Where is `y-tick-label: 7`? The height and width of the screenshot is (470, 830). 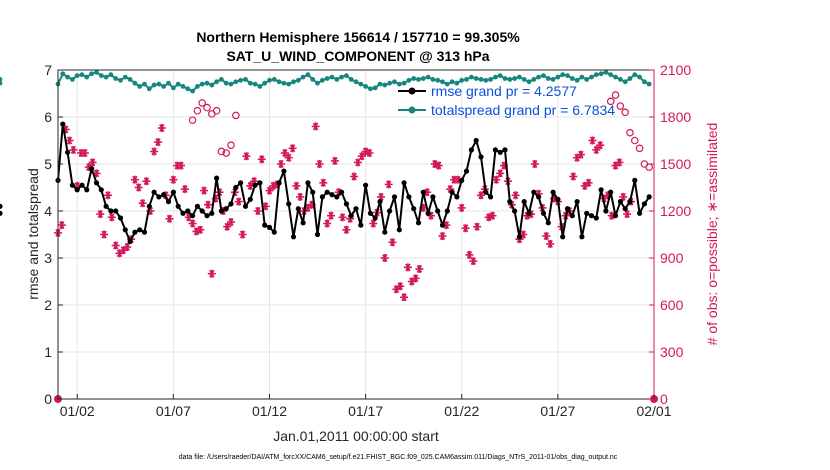 y-tick-label: 7 is located at coordinates (48, 70).